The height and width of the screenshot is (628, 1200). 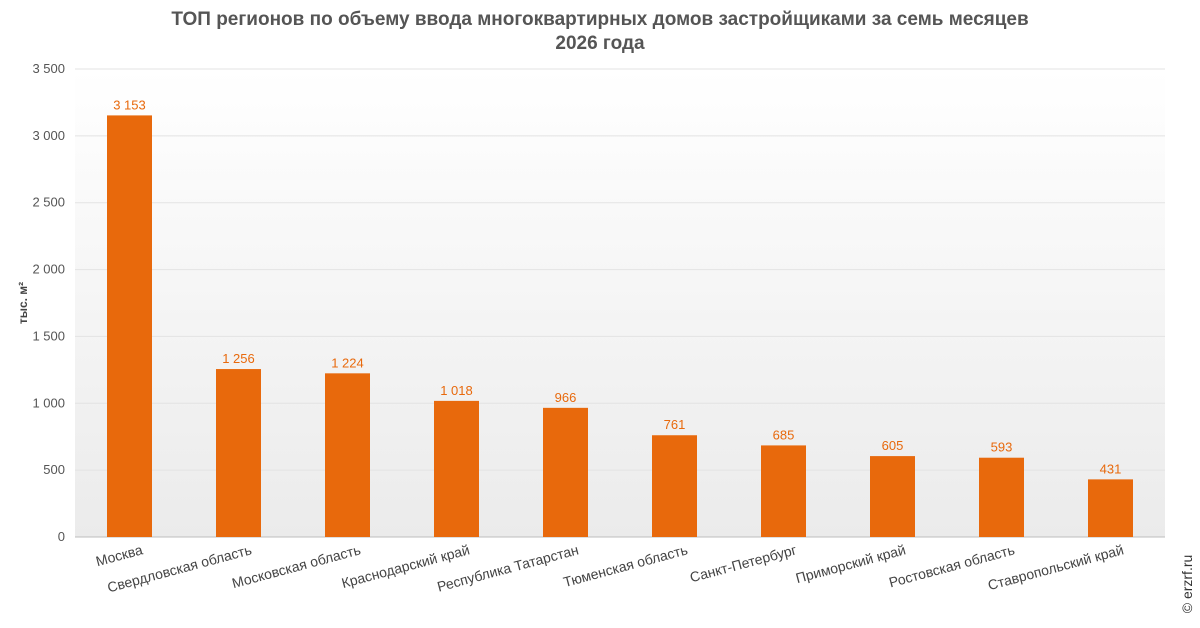 I want to click on data-label: 431, so click(x=1111, y=468).